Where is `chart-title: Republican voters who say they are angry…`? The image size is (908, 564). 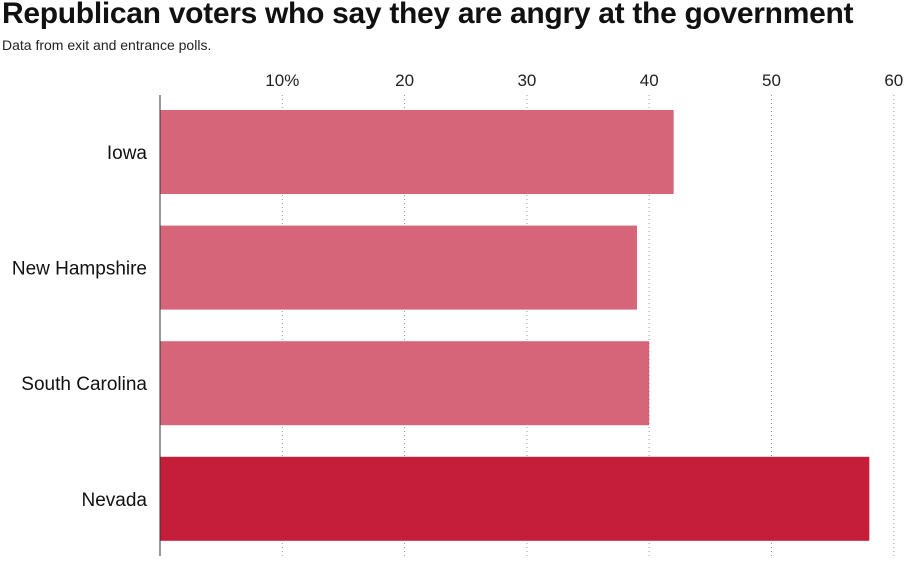
chart-title: Republican voters who say they are angry… is located at coordinates (428, 15).